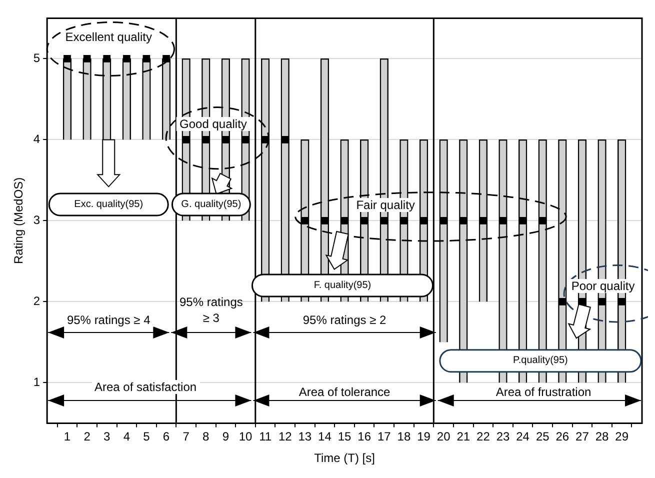  I want to click on annotation: G. quality(95), so click(211, 205).